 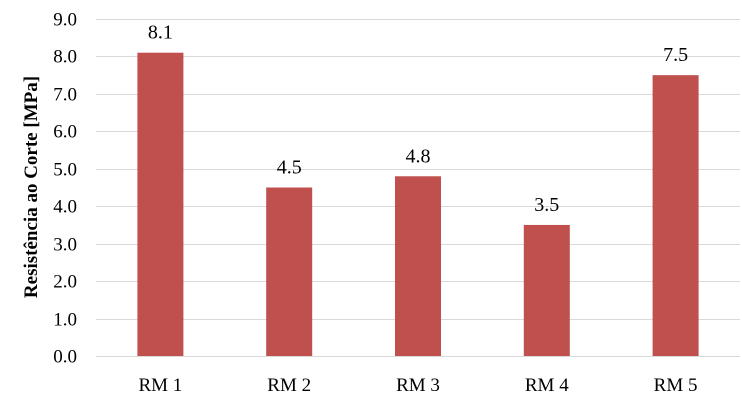 I want to click on x-tick-label: RM 1, so click(x=160, y=385).